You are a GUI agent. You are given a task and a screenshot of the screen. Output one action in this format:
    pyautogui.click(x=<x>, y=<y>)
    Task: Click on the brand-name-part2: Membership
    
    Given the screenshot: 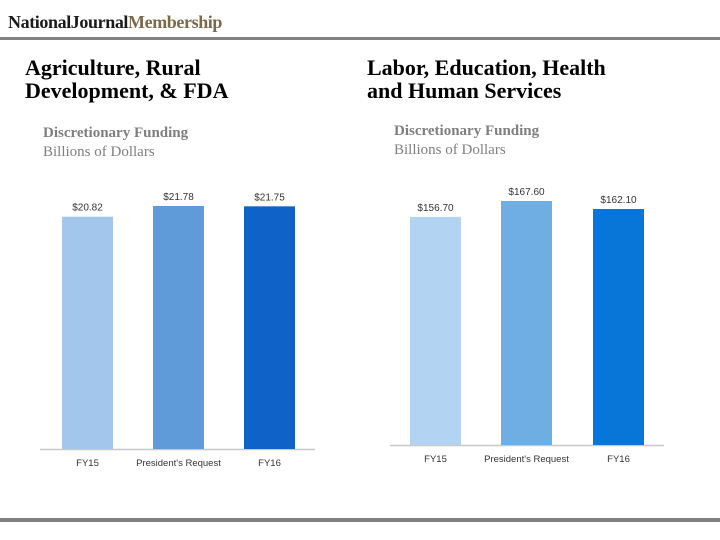 What is the action you would take?
    pyautogui.click(x=175, y=22)
    